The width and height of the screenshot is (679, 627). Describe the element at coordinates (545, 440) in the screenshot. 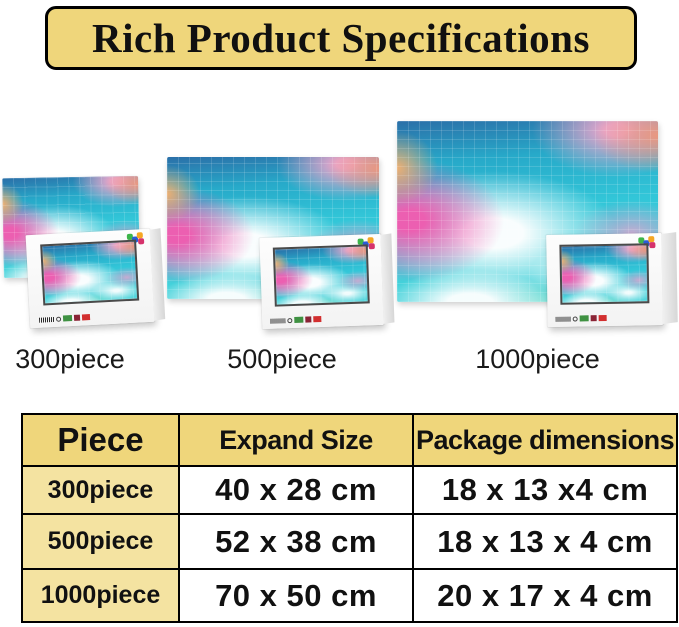

I see `header-package-dimensions: Package dimensions` at that location.